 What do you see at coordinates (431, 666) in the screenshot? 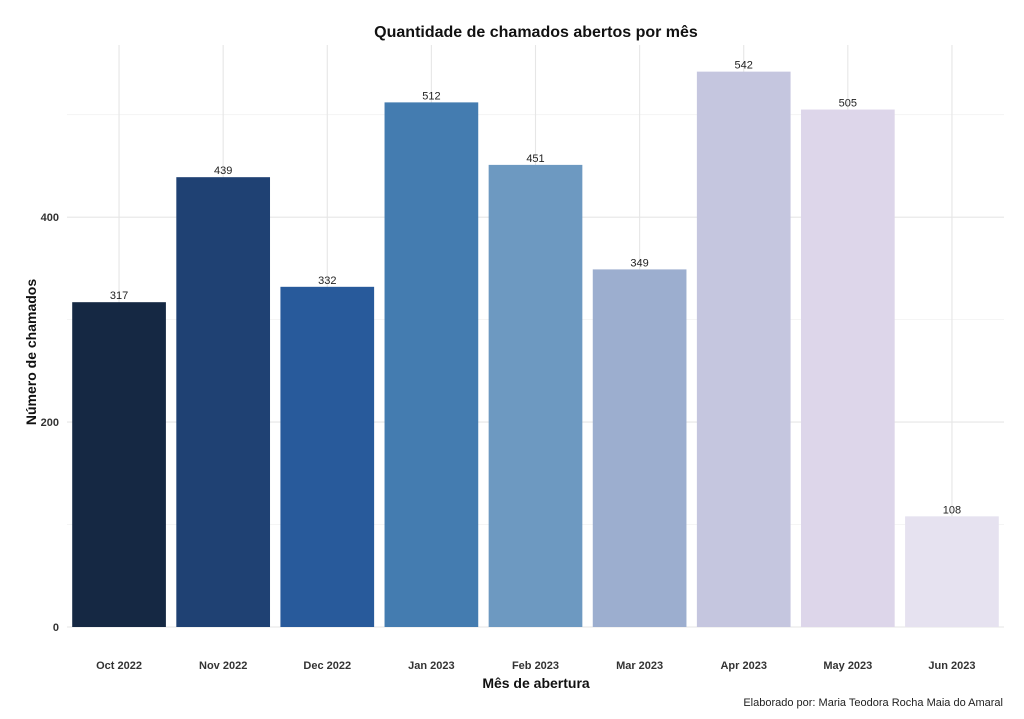
I see `x-tick-label: Jan 2023` at bounding box center [431, 666].